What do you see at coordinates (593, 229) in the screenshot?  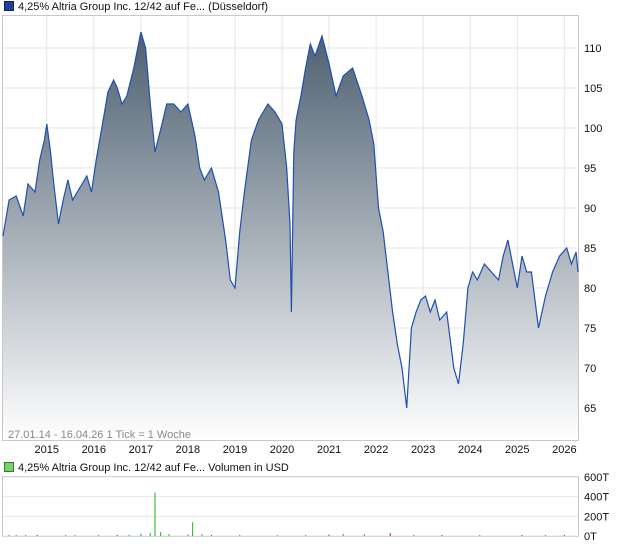 I see `price-y-ticks: 65 70 75 80 85 90 95 100 105 110` at bounding box center [593, 229].